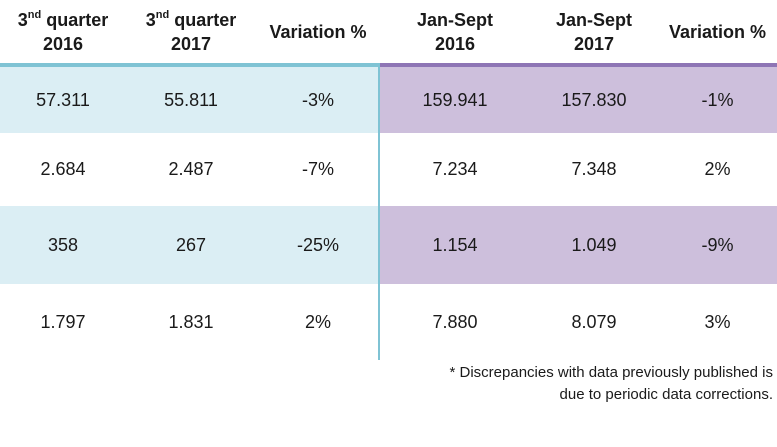 Image resolution: width=777 pixels, height=447 pixels. I want to click on header-q3-2017-sup: nd, so click(162, 14).